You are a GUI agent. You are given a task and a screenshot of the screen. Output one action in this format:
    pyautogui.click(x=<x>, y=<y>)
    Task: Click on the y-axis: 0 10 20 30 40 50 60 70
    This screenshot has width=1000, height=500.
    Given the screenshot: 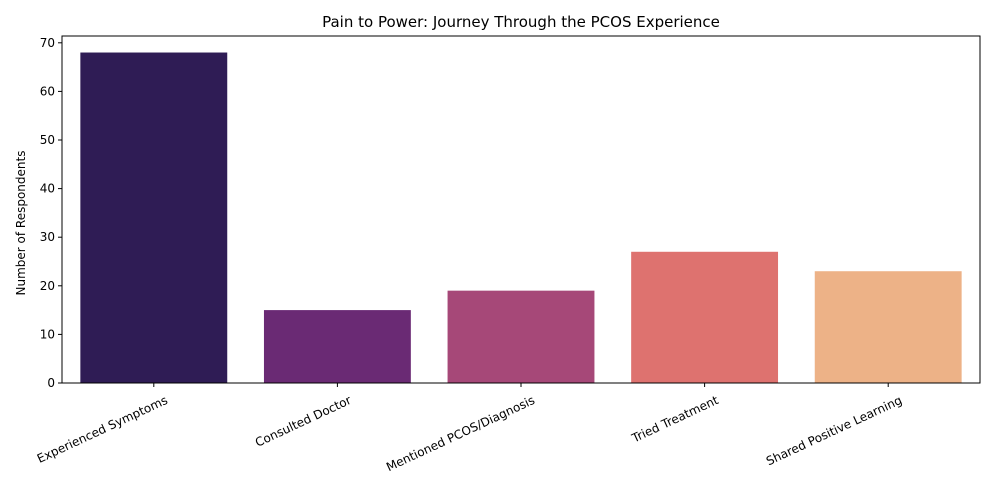 What is the action you would take?
    pyautogui.click(x=51, y=213)
    